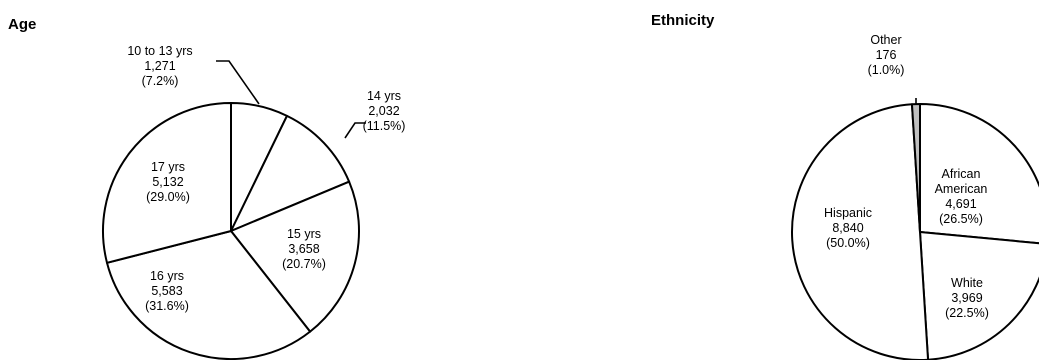  I want to click on age-15-yrs-label: 15 yrs, so click(304, 234).